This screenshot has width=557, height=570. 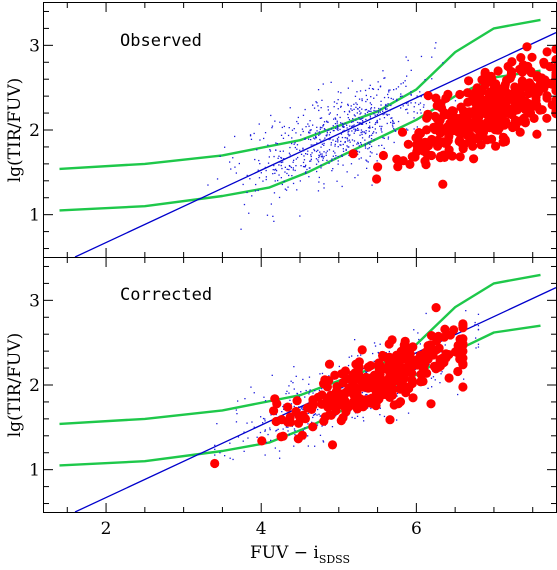 I want to click on x-tick-label: 6, so click(x=416, y=529).